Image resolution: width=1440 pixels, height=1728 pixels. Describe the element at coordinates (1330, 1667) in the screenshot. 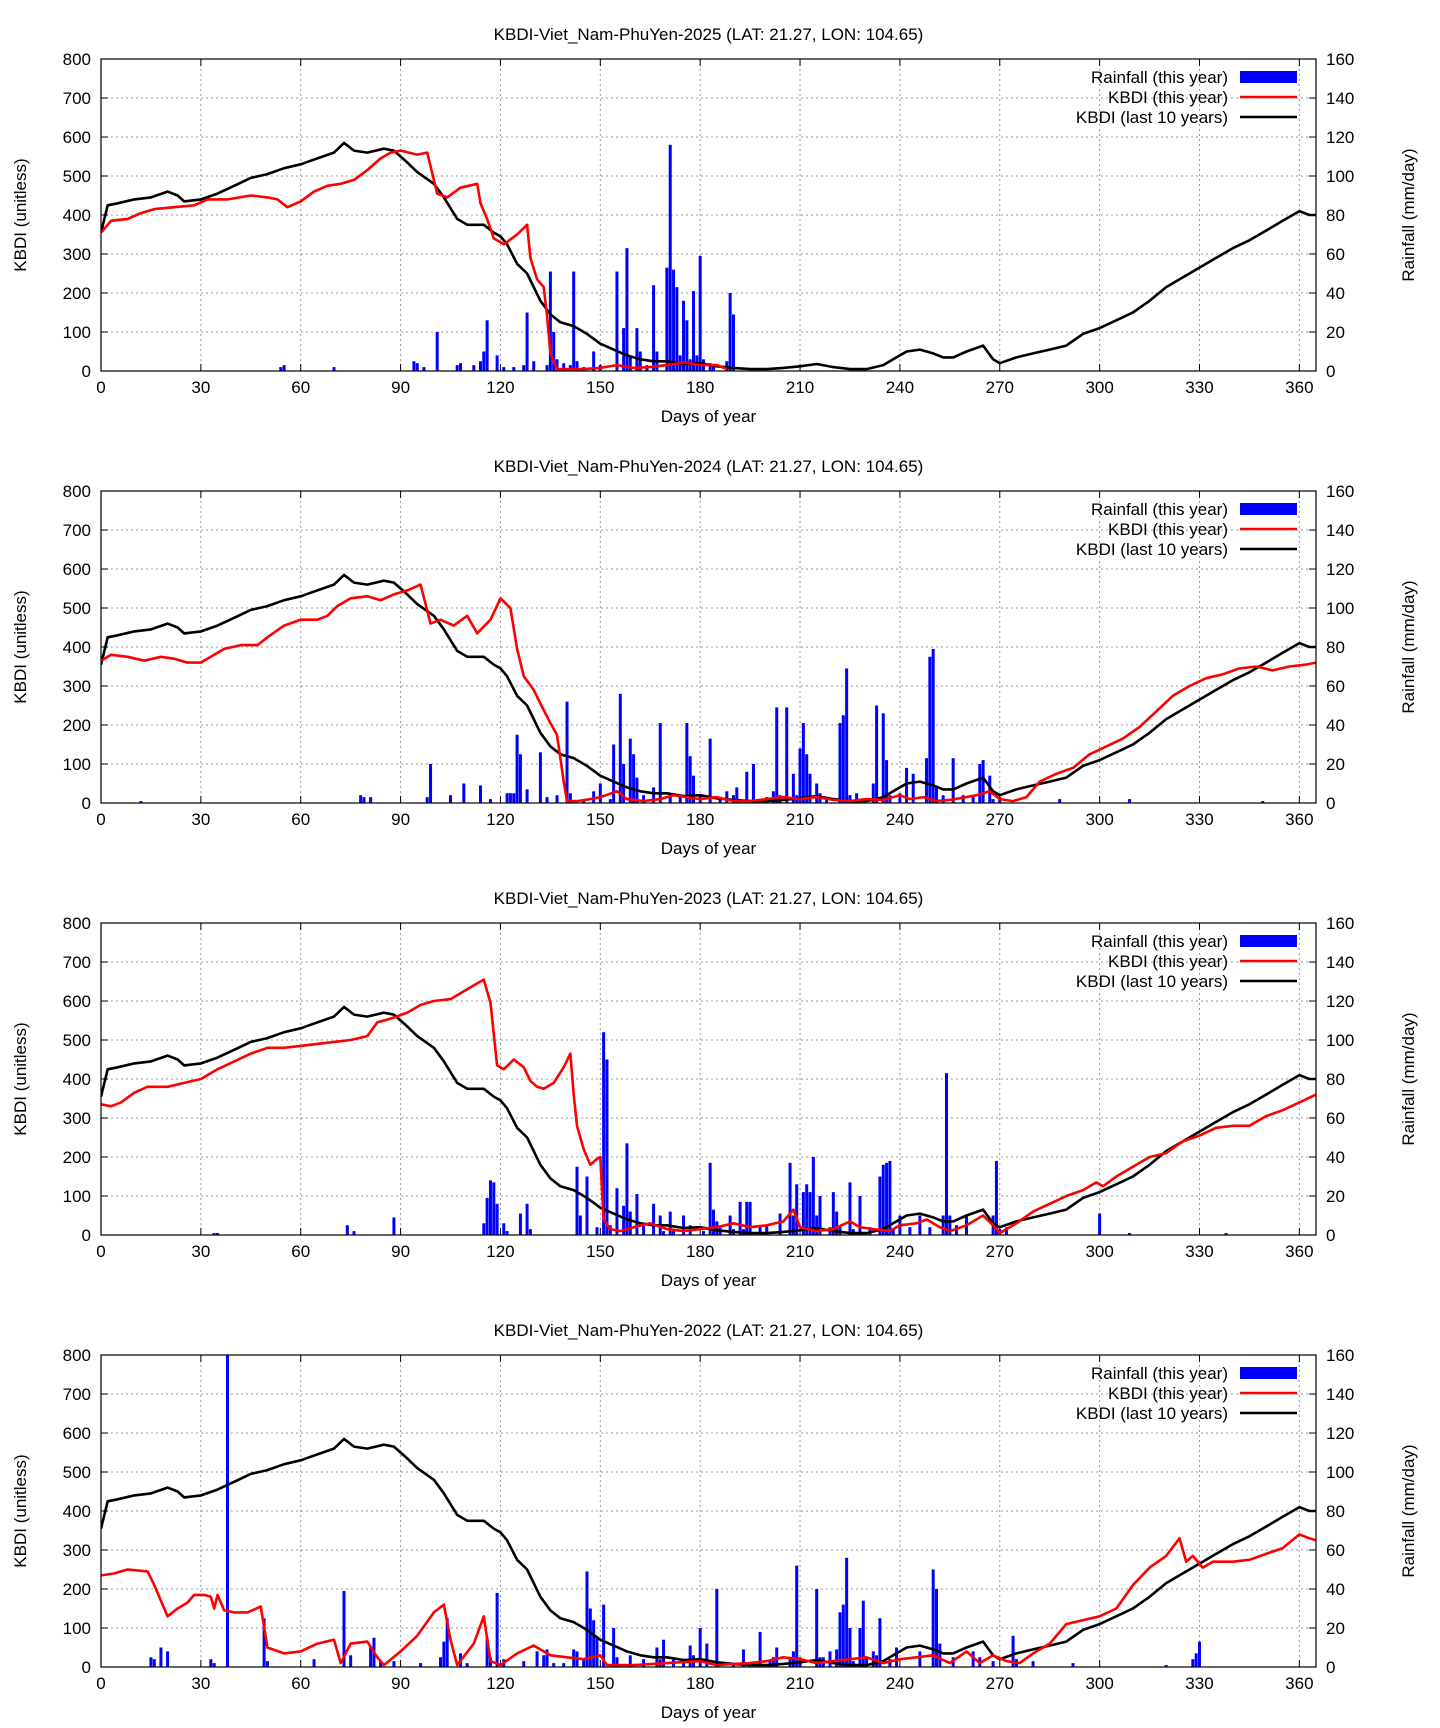

I see `y2-tick-label: 0` at that location.